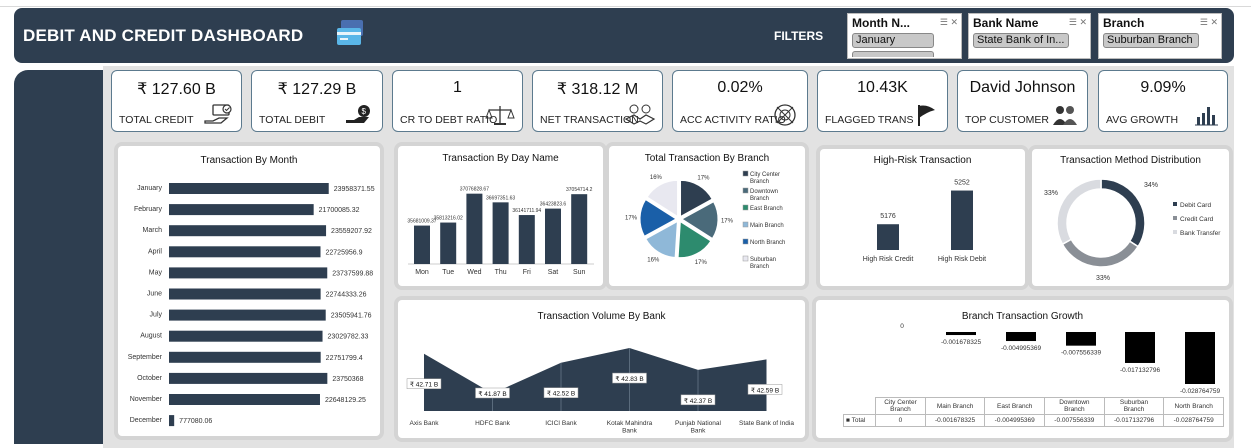  Describe the element at coordinates (1065, 115) in the screenshot. I see `people-icon` at that location.